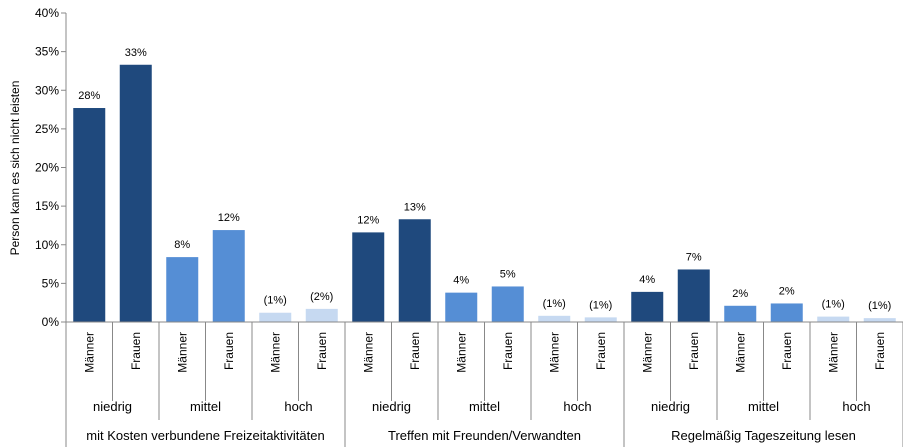 This screenshot has width=903, height=447. Describe the element at coordinates (47, 52) in the screenshot. I see `y-tick-label: 35%` at that location.